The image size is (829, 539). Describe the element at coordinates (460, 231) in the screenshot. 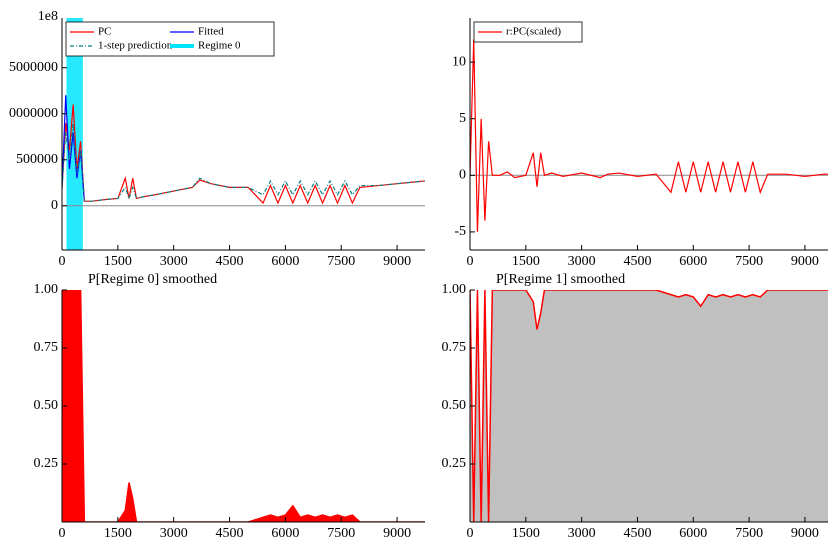

I see `y-tick-label: -5` at that location.